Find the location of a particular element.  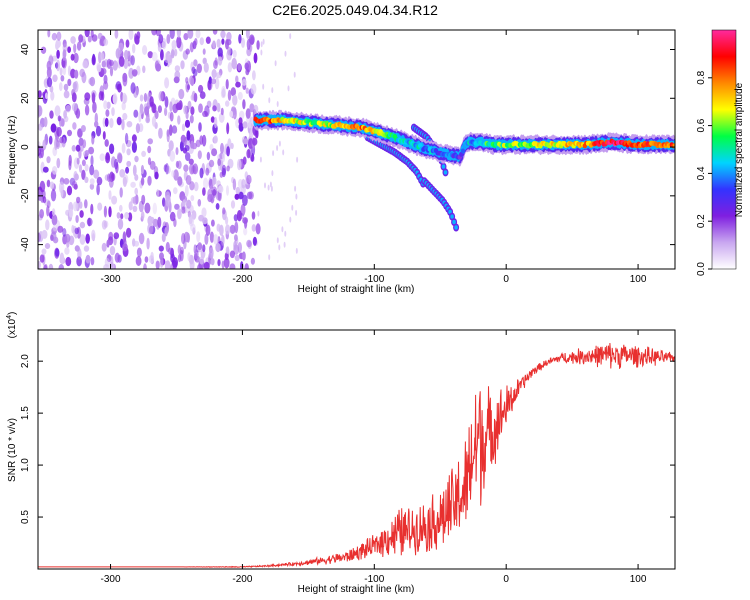

x-tick-label: 0 is located at coordinates (506, 579).